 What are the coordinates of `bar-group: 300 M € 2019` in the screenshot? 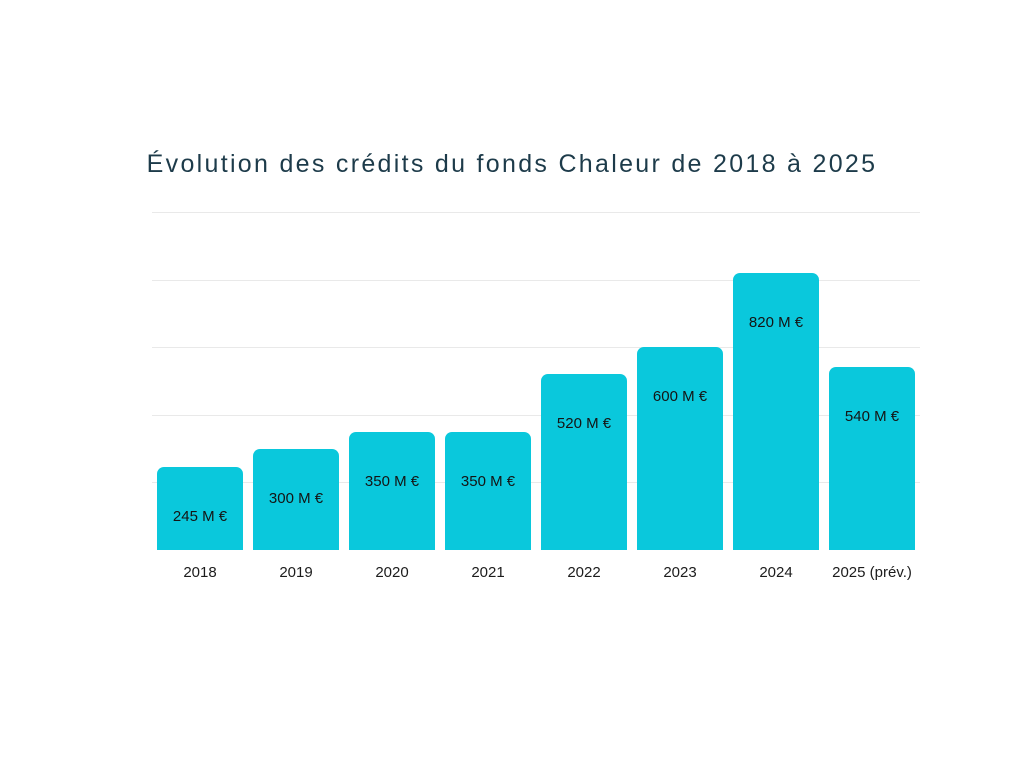 It's located at (296, 396).